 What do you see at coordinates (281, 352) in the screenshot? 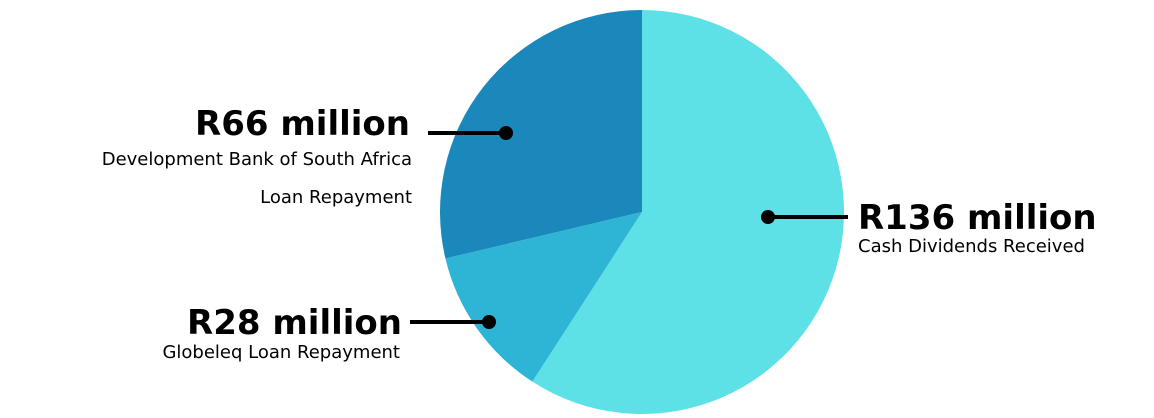
I see `description-globeleq: Globeleq Loan Repayment` at bounding box center [281, 352].